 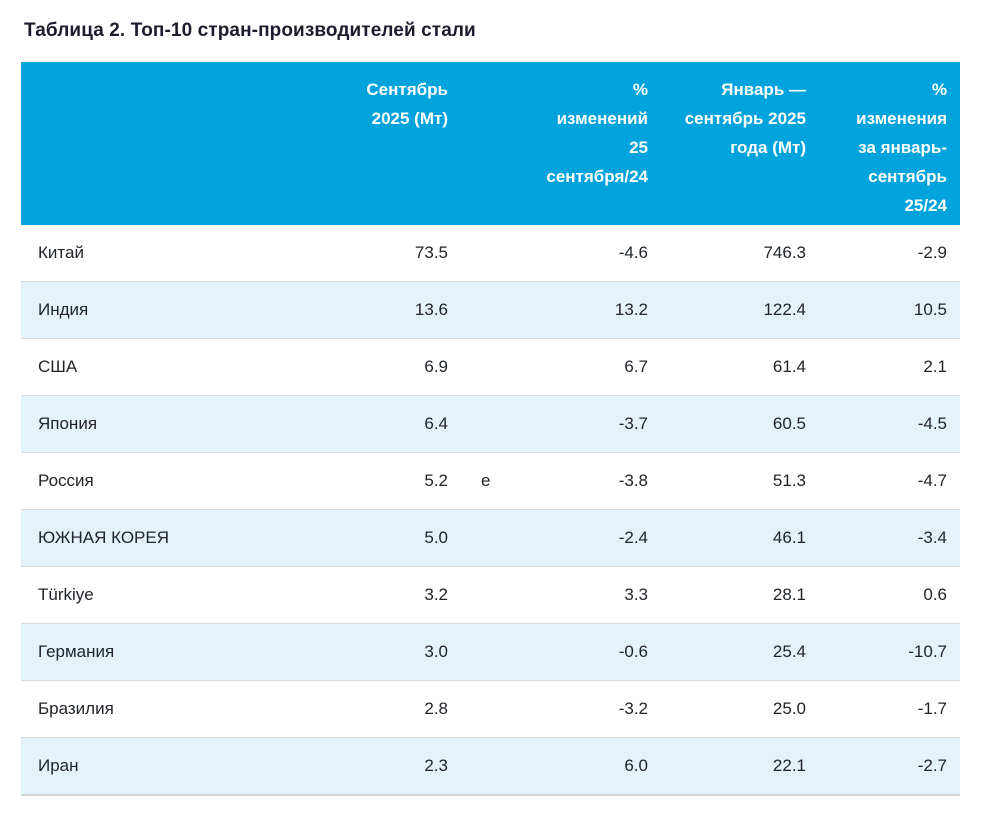 I want to click on table-row: Германия 3.0 -0.6 25.4 -10.7, so click(x=490, y=652).